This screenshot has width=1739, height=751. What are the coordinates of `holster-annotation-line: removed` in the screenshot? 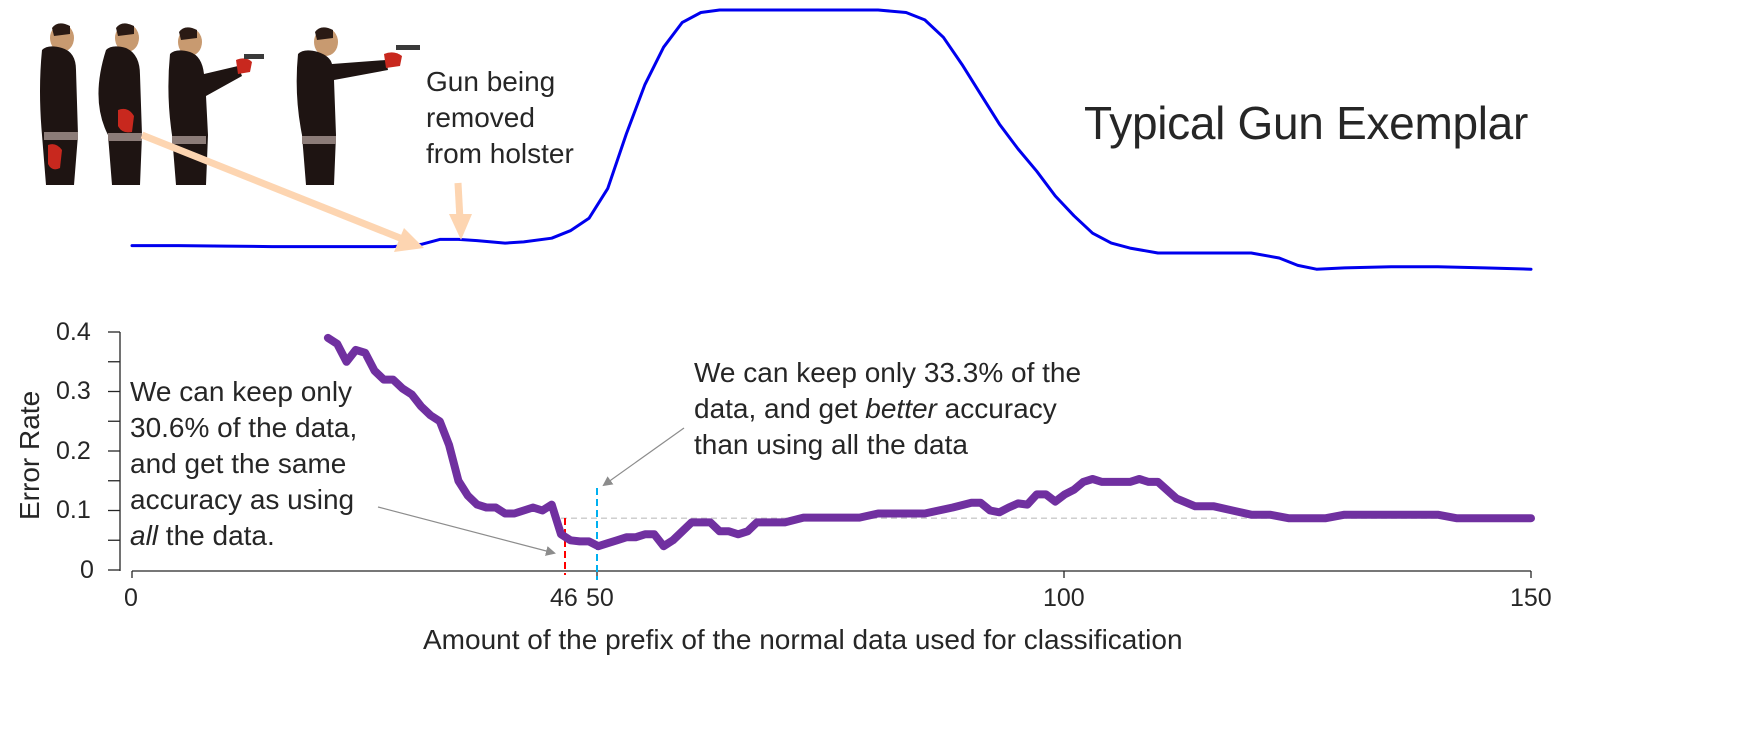 It's located at (480, 117).